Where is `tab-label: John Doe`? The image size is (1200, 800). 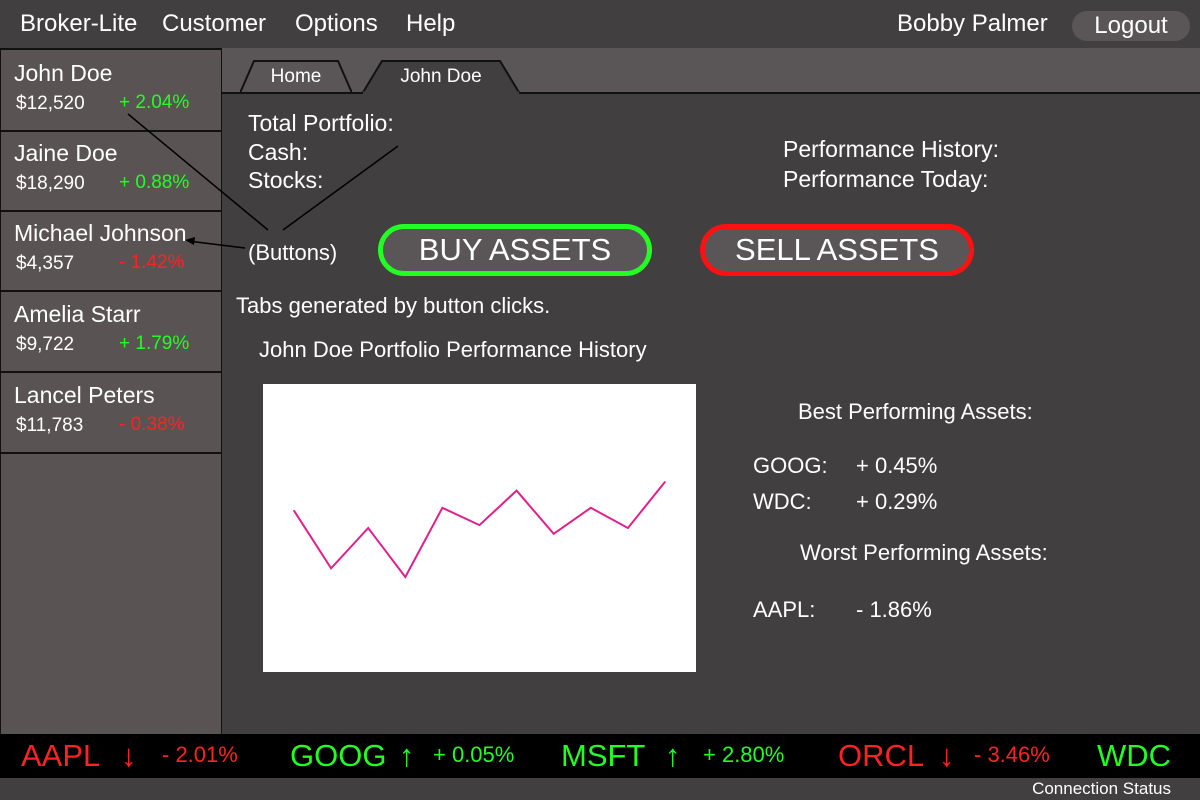 tab-label: John Doe is located at coordinates (441, 76).